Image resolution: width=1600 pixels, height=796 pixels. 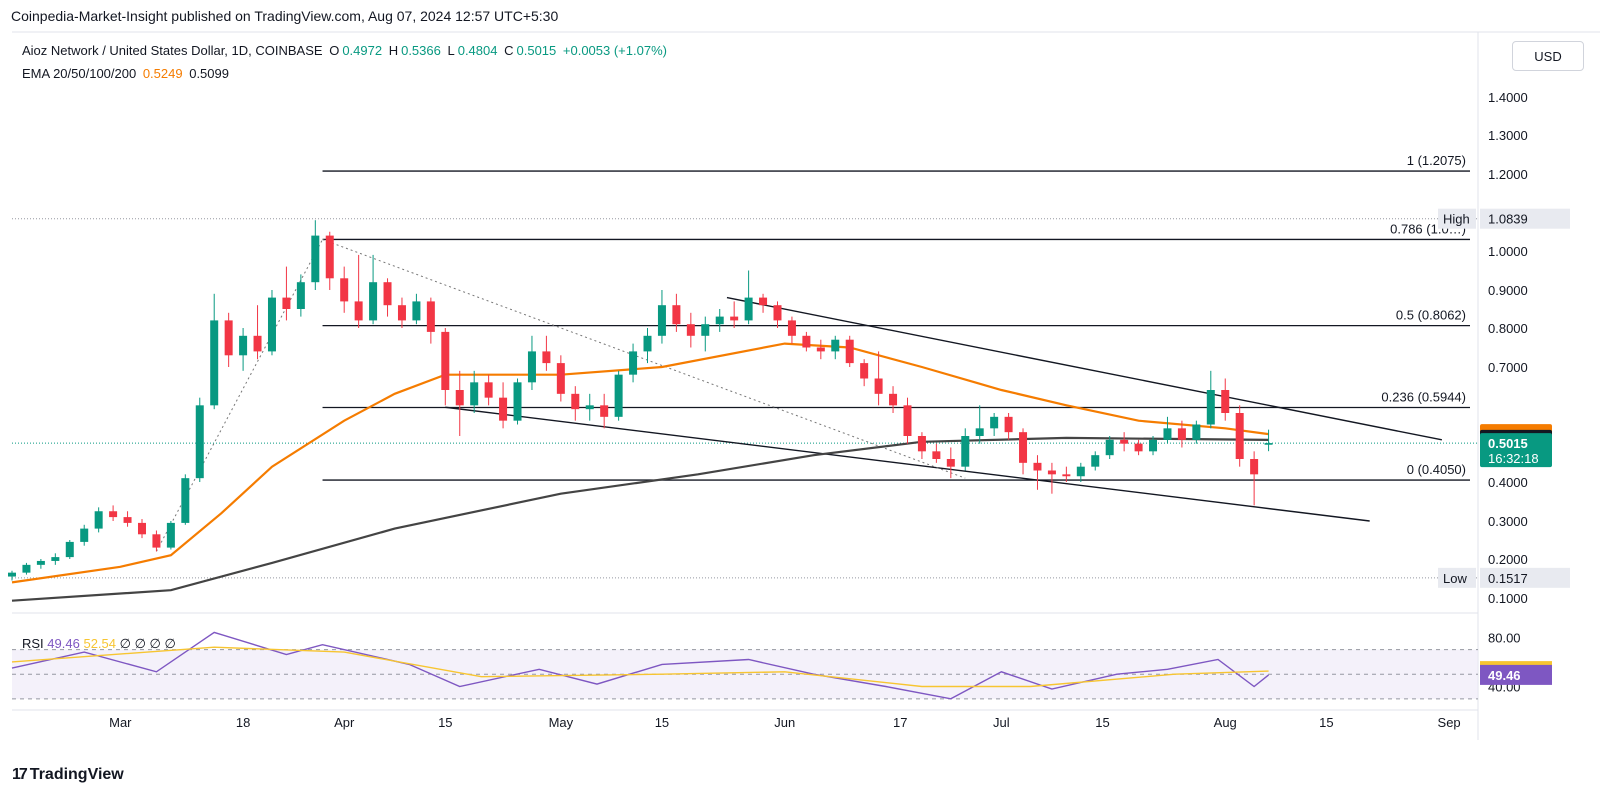 What do you see at coordinates (745, 674) in the screenshot?
I see `rsi-band` at bounding box center [745, 674].